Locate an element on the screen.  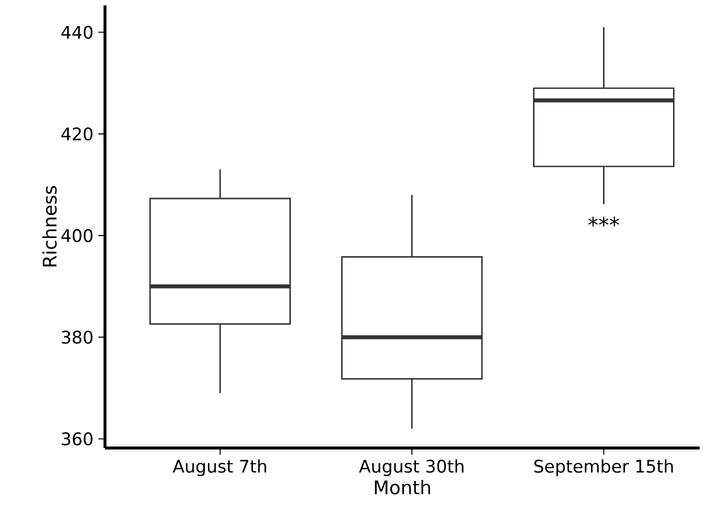
x-axis-title: Month is located at coordinates (402, 487).